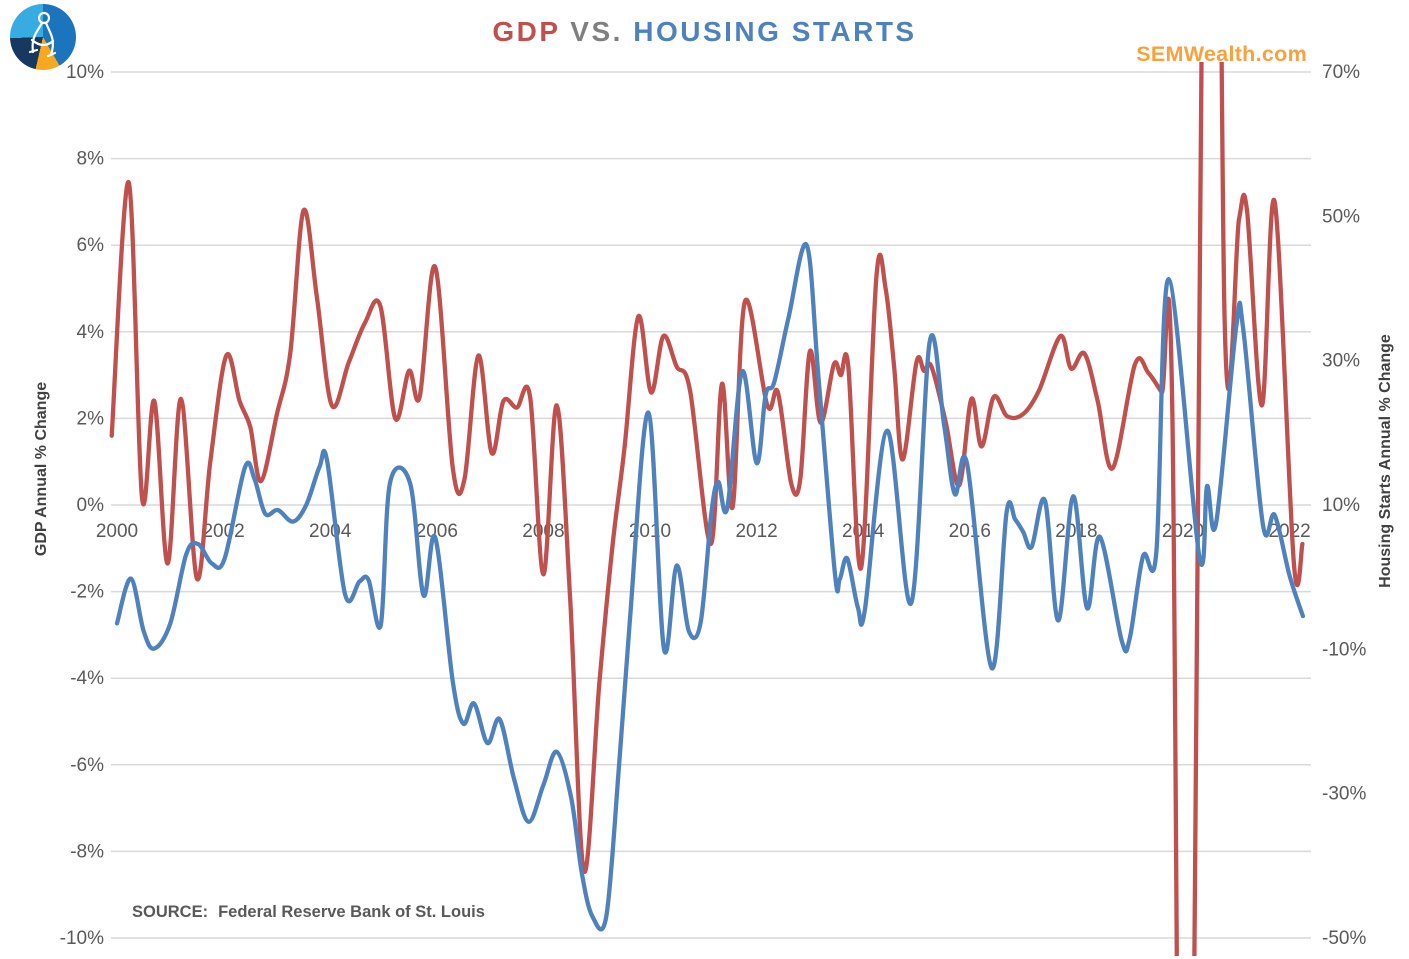 The width and height of the screenshot is (1409, 959). What do you see at coordinates (970, 531) in the screenshot?
I see `x-axis-tick: 2016` at bounding box center [970, 531].